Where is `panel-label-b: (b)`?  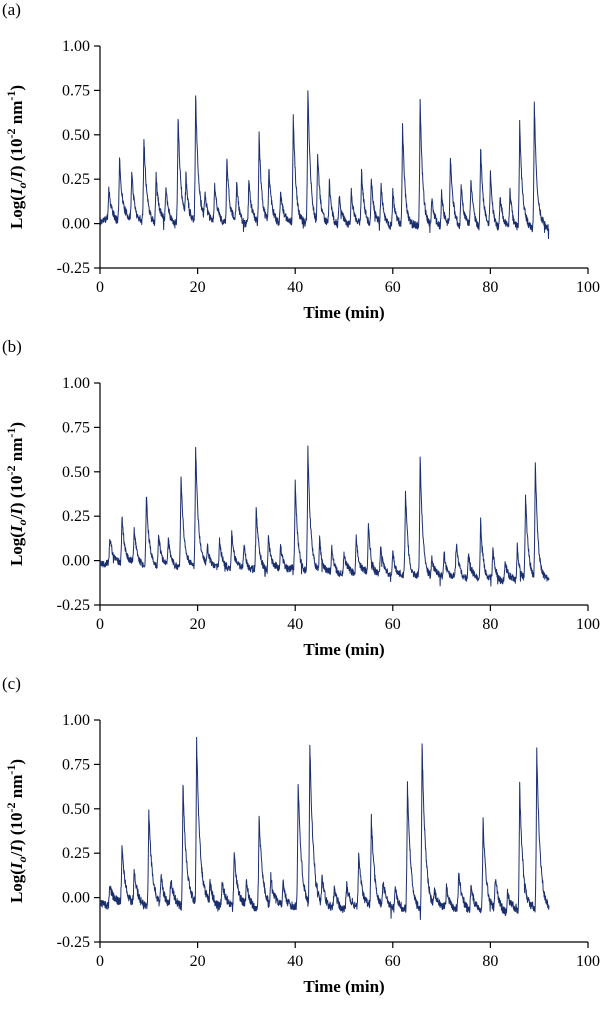
panel-label-b: (b) is located at coordinates (12, 346).